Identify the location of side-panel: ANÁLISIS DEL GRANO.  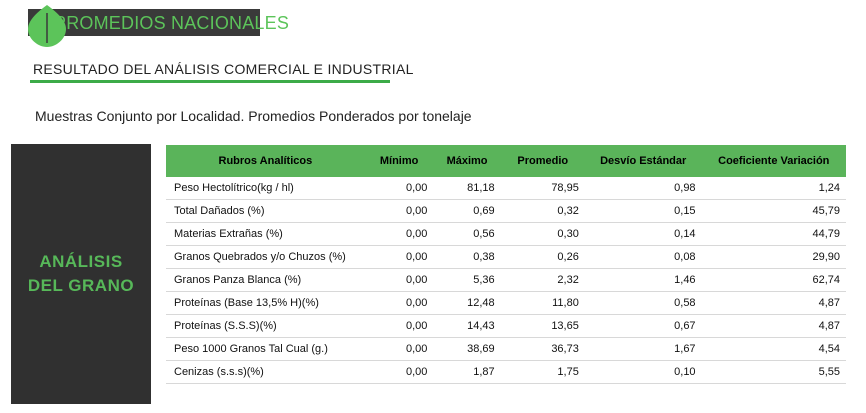
(81, 274).